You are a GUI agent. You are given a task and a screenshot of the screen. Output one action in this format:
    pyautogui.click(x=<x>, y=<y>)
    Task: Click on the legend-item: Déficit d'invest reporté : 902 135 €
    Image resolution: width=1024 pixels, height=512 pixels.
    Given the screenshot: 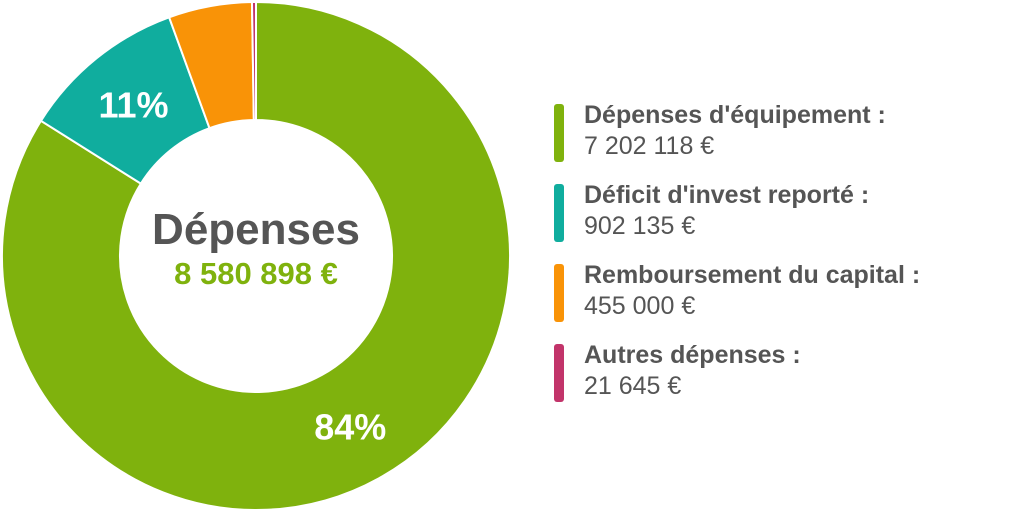 What is the action you would take?
    pyautogui.click(x=784, y=211)
    